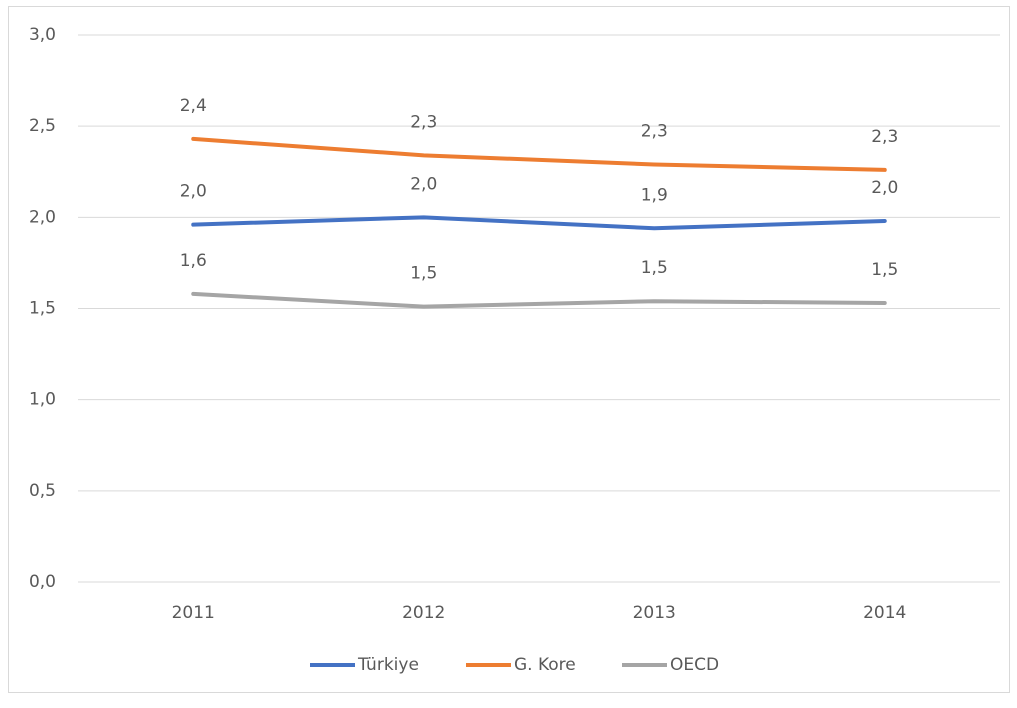 The width and height of the screenshot is (1017, 708). Describe the element at coordinates (423, 613) in the screenshot. I see `x-tick-label: 2012` at that location.